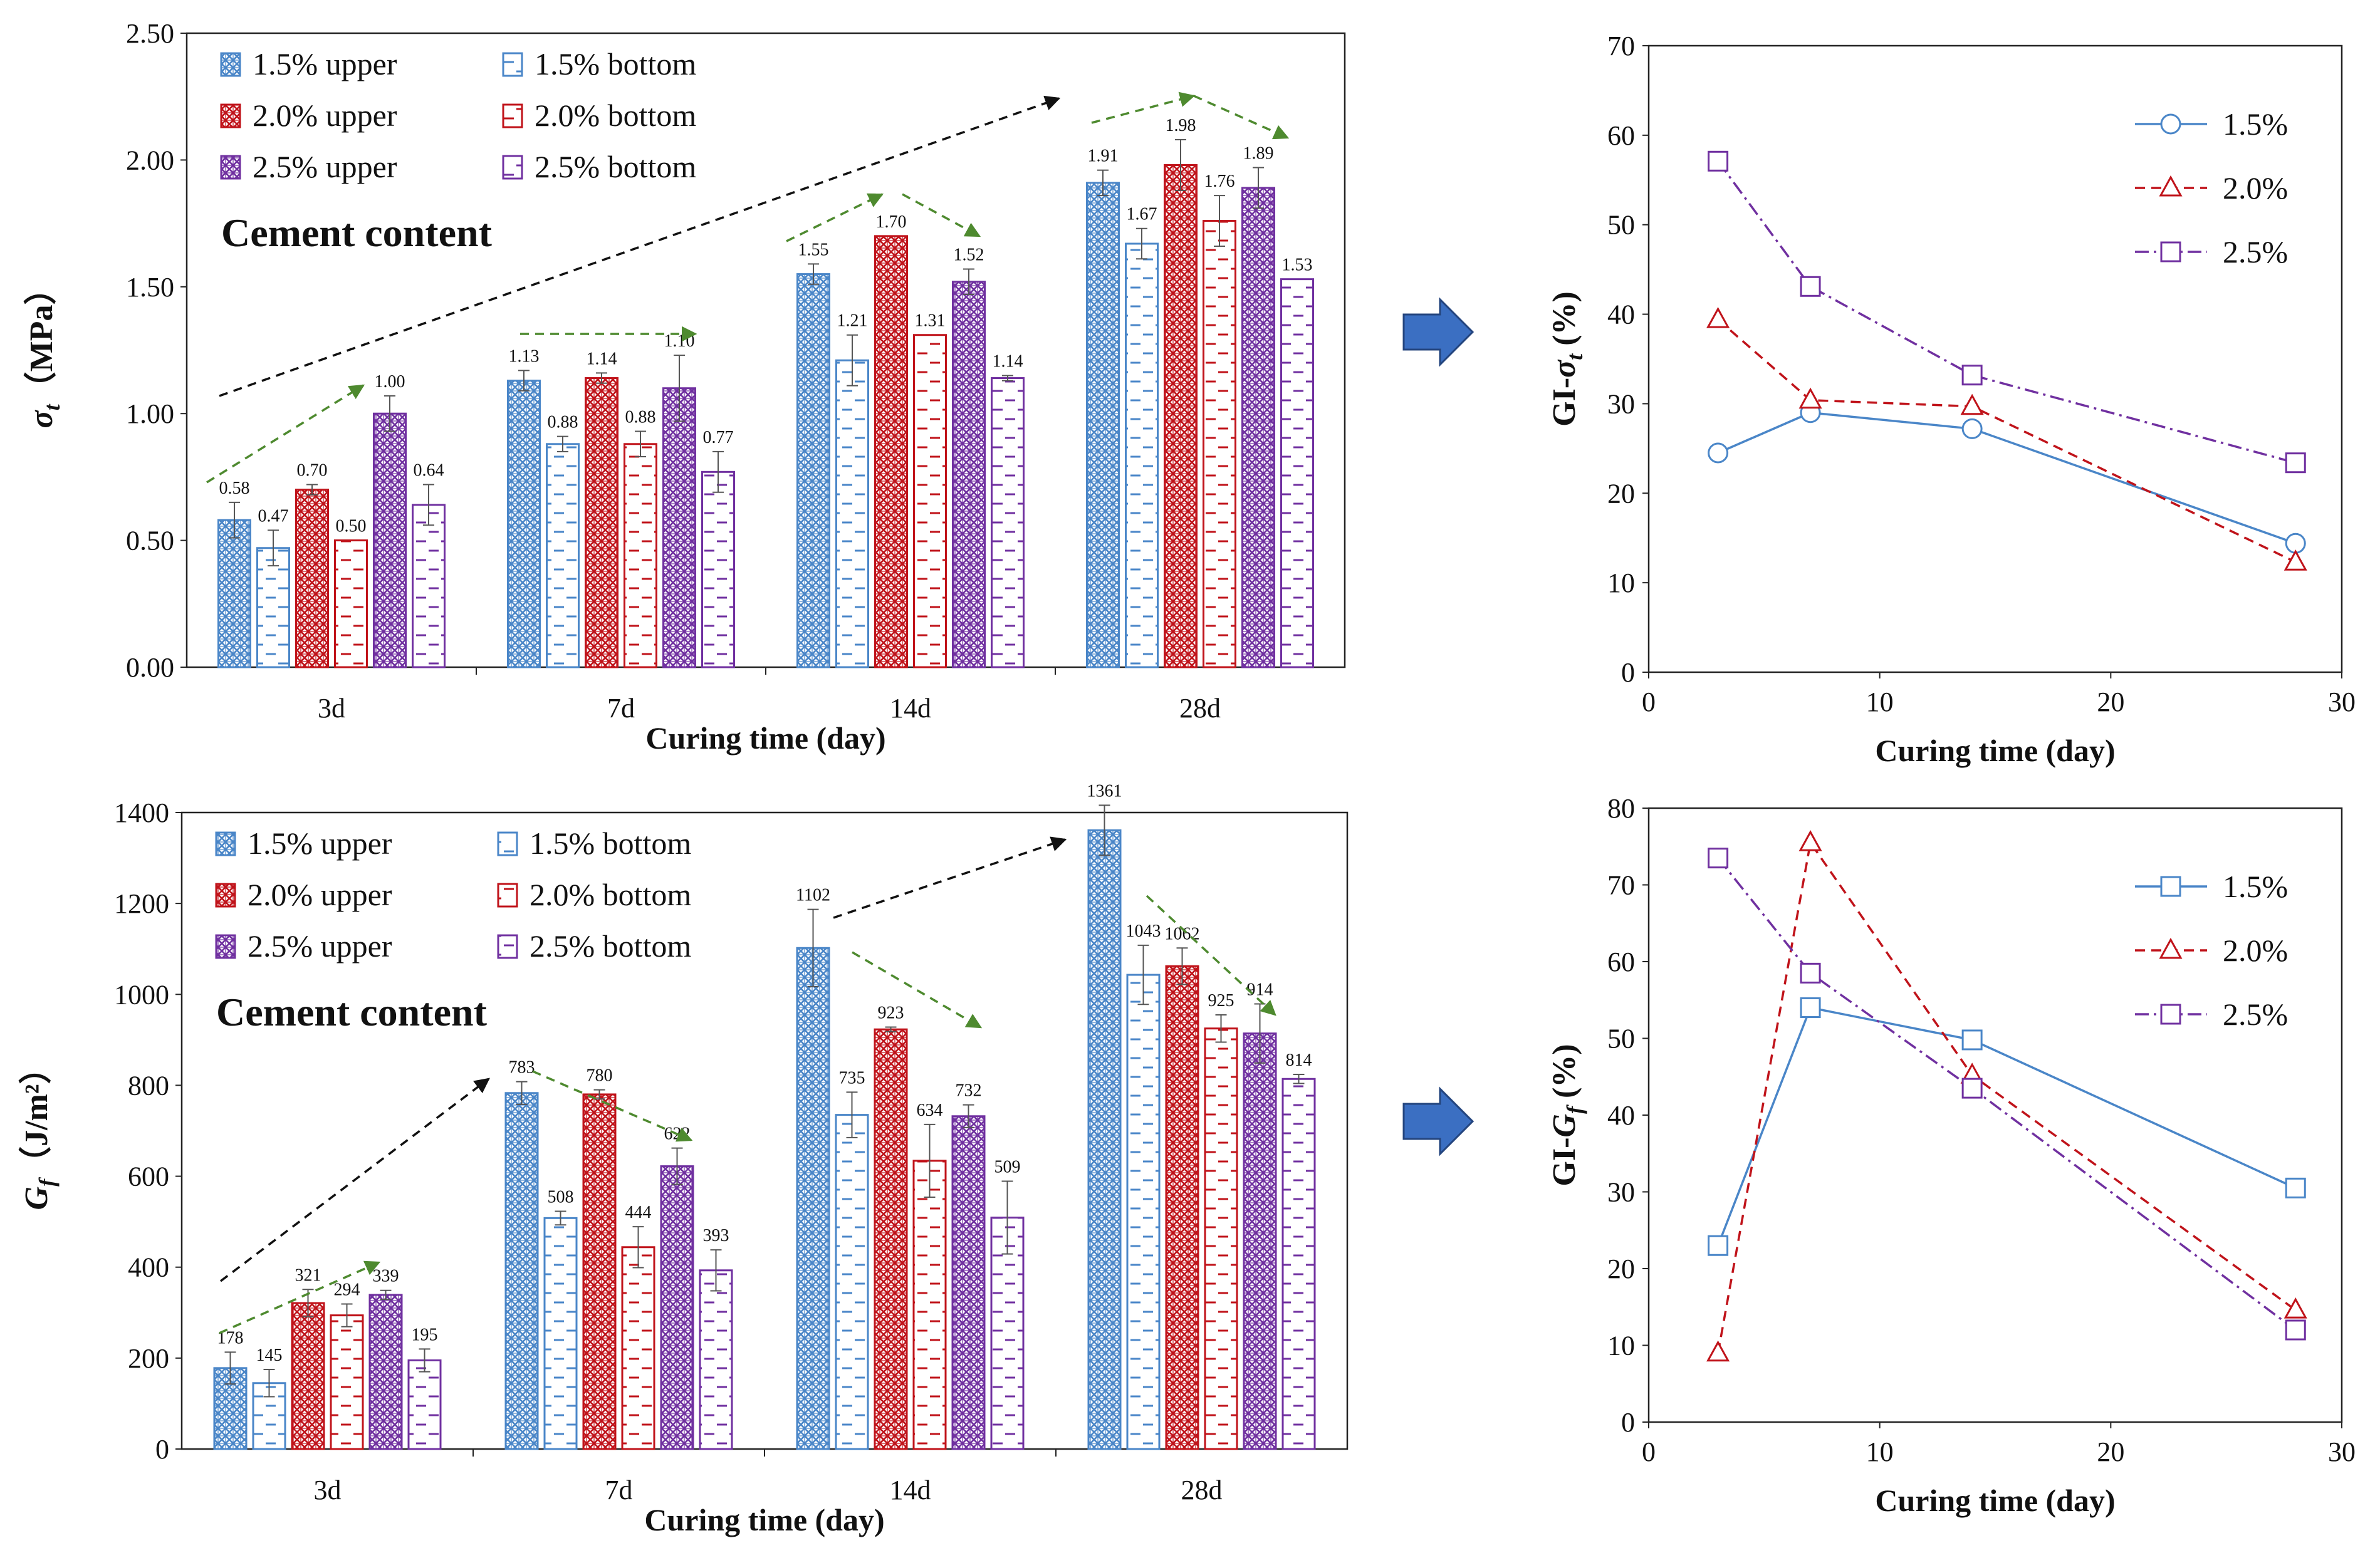 This screenshot has height=1548, width=2380. I want to click on y-axis-label: σt（MPa）, so click(44, 351).